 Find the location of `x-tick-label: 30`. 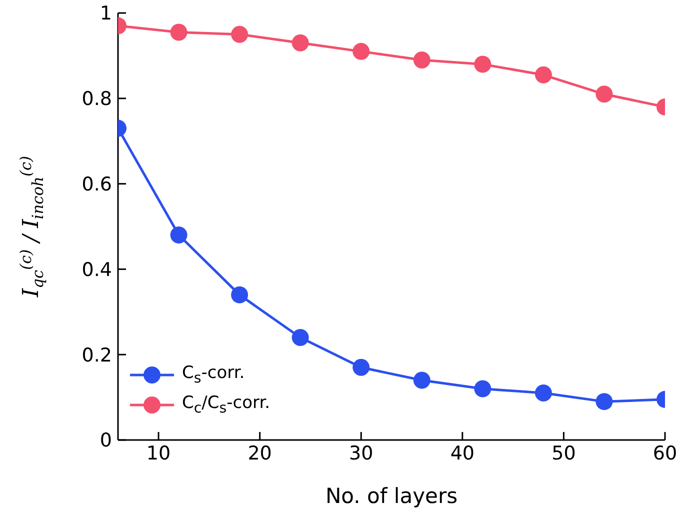

x-tick-label: 30 is located at coordinates (361, 453).